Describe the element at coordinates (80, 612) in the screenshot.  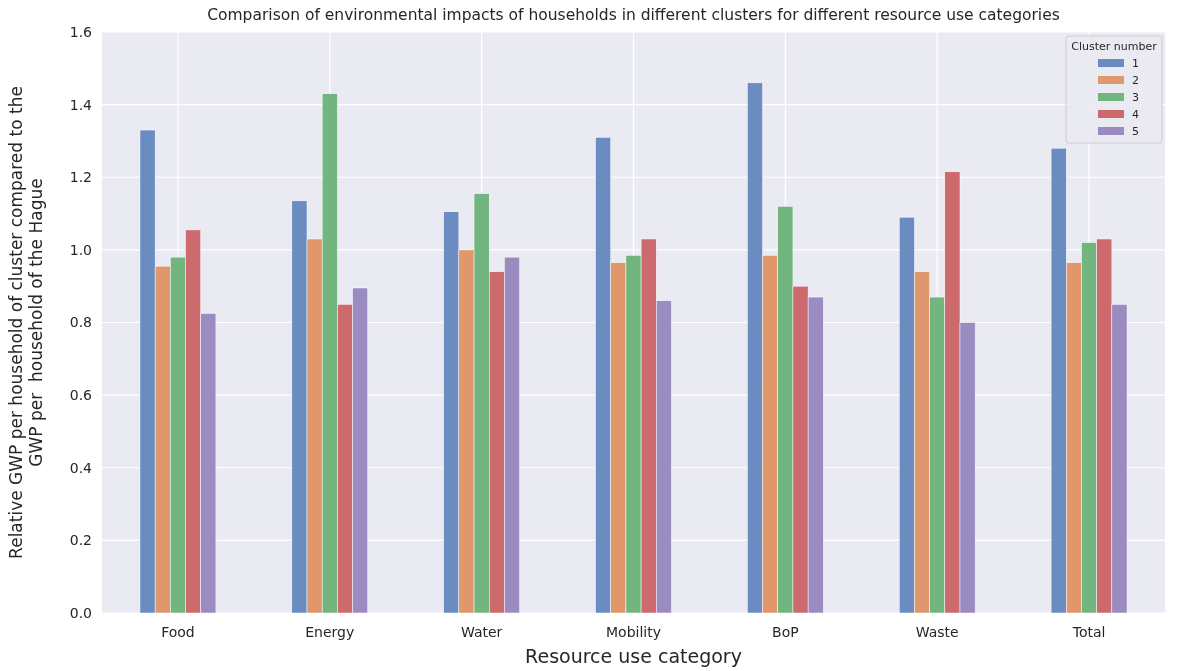
I see `y-tick-label: 0.0` at that location.